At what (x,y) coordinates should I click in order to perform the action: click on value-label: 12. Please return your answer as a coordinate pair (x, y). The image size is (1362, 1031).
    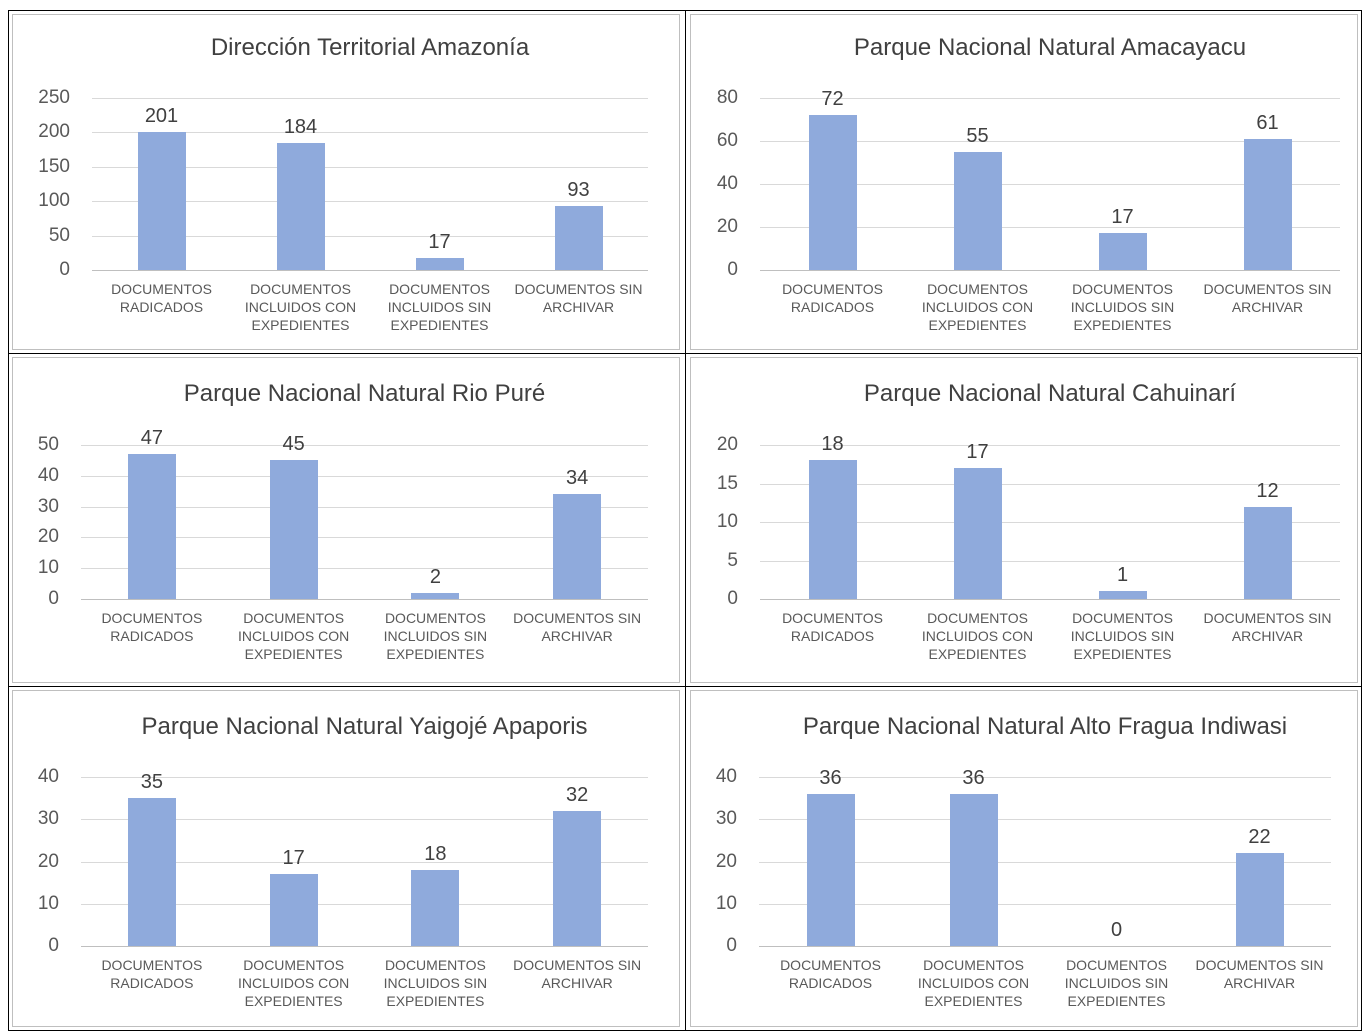
    Looking at the image, I should click on (1267, 490).